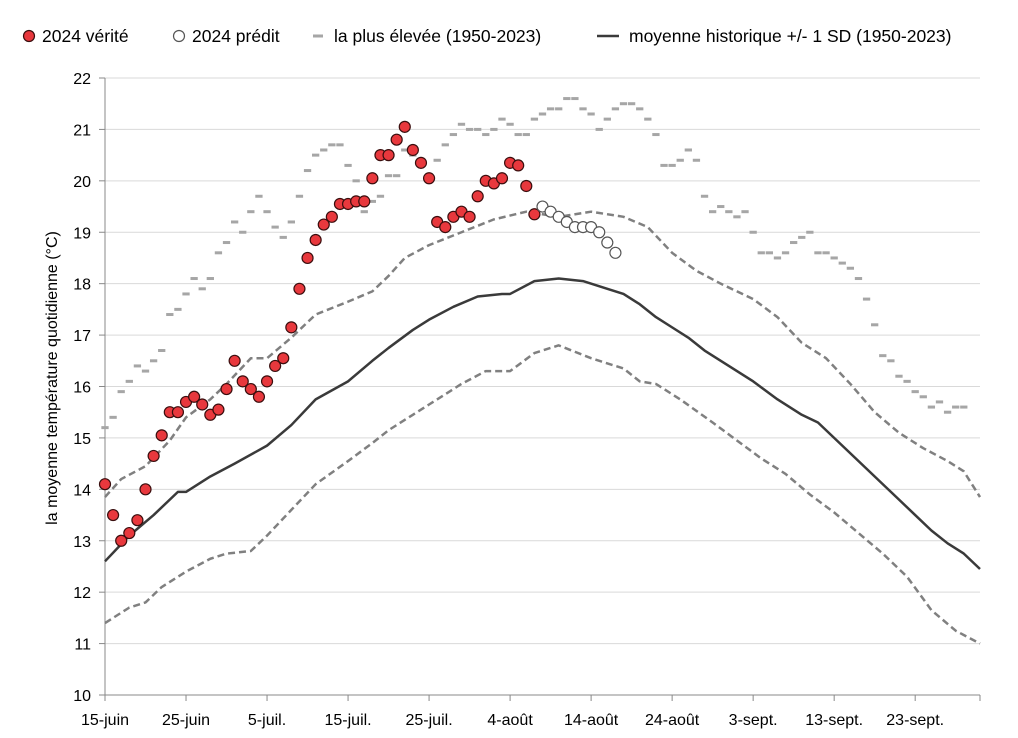  Describe the element at coordinates (236, 36) in the screenshot. I see `legend-label: 2024 prédit` at that location.